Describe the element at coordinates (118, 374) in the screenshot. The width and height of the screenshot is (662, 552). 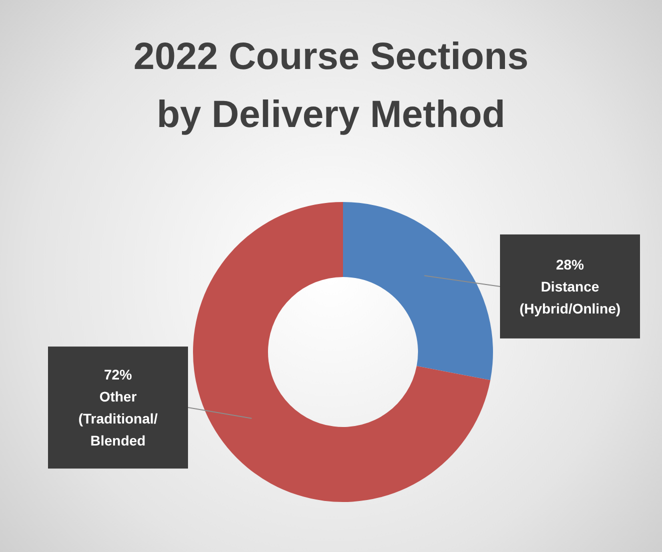
I see `data-label: 72%` at that location.